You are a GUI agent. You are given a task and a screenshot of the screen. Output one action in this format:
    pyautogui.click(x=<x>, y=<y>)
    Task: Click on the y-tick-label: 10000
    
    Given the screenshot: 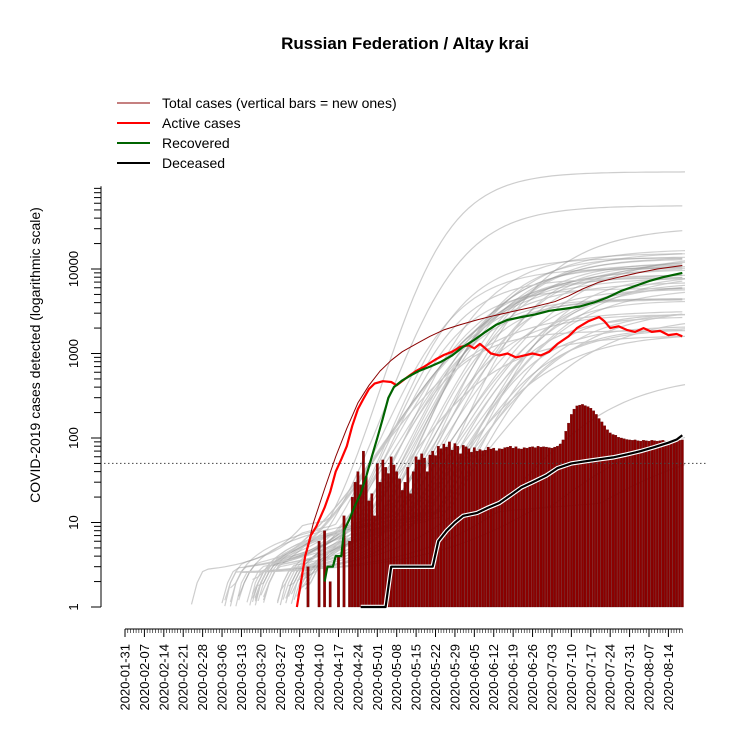 What is the action you would take?
    pyautogui.click(x=73, y=269)
    